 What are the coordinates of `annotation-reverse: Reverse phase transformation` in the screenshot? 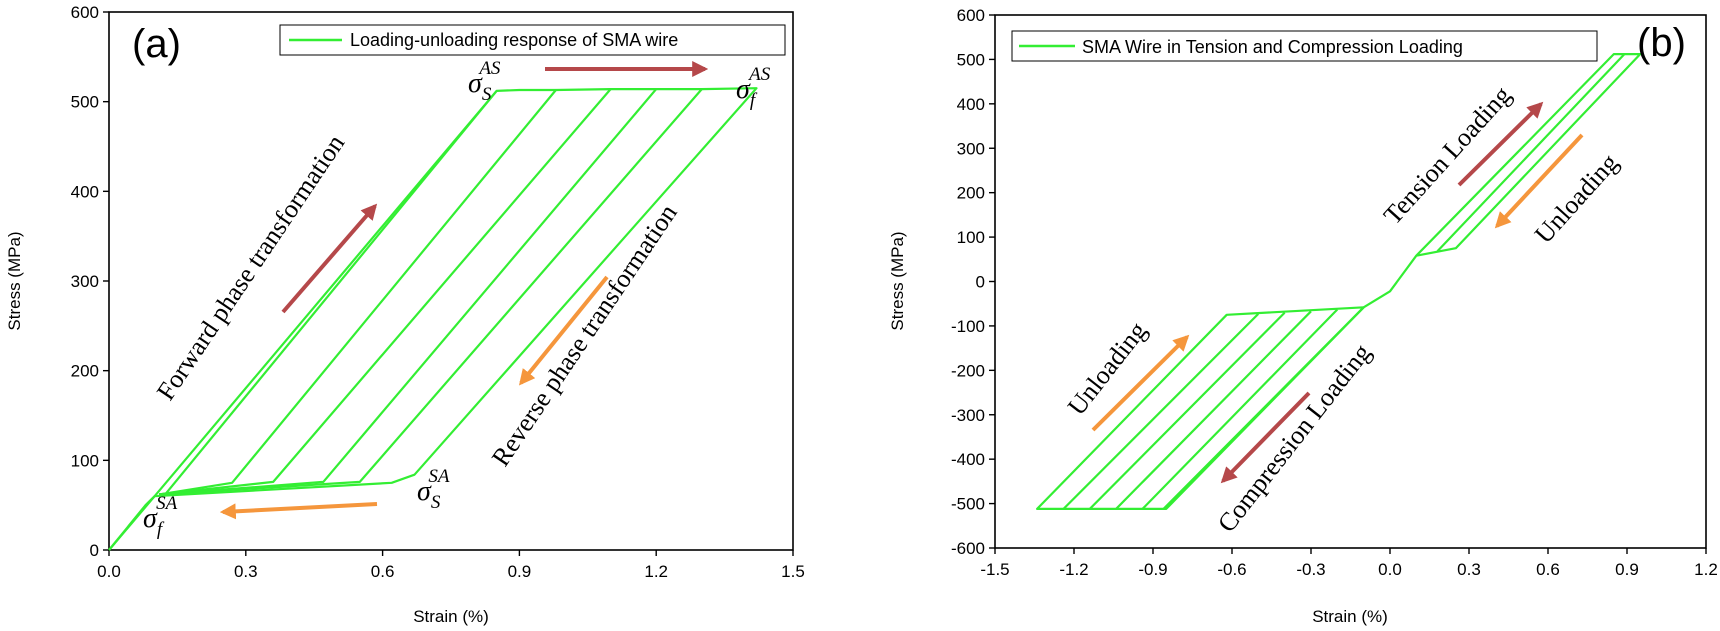 It's located at (584, 335).